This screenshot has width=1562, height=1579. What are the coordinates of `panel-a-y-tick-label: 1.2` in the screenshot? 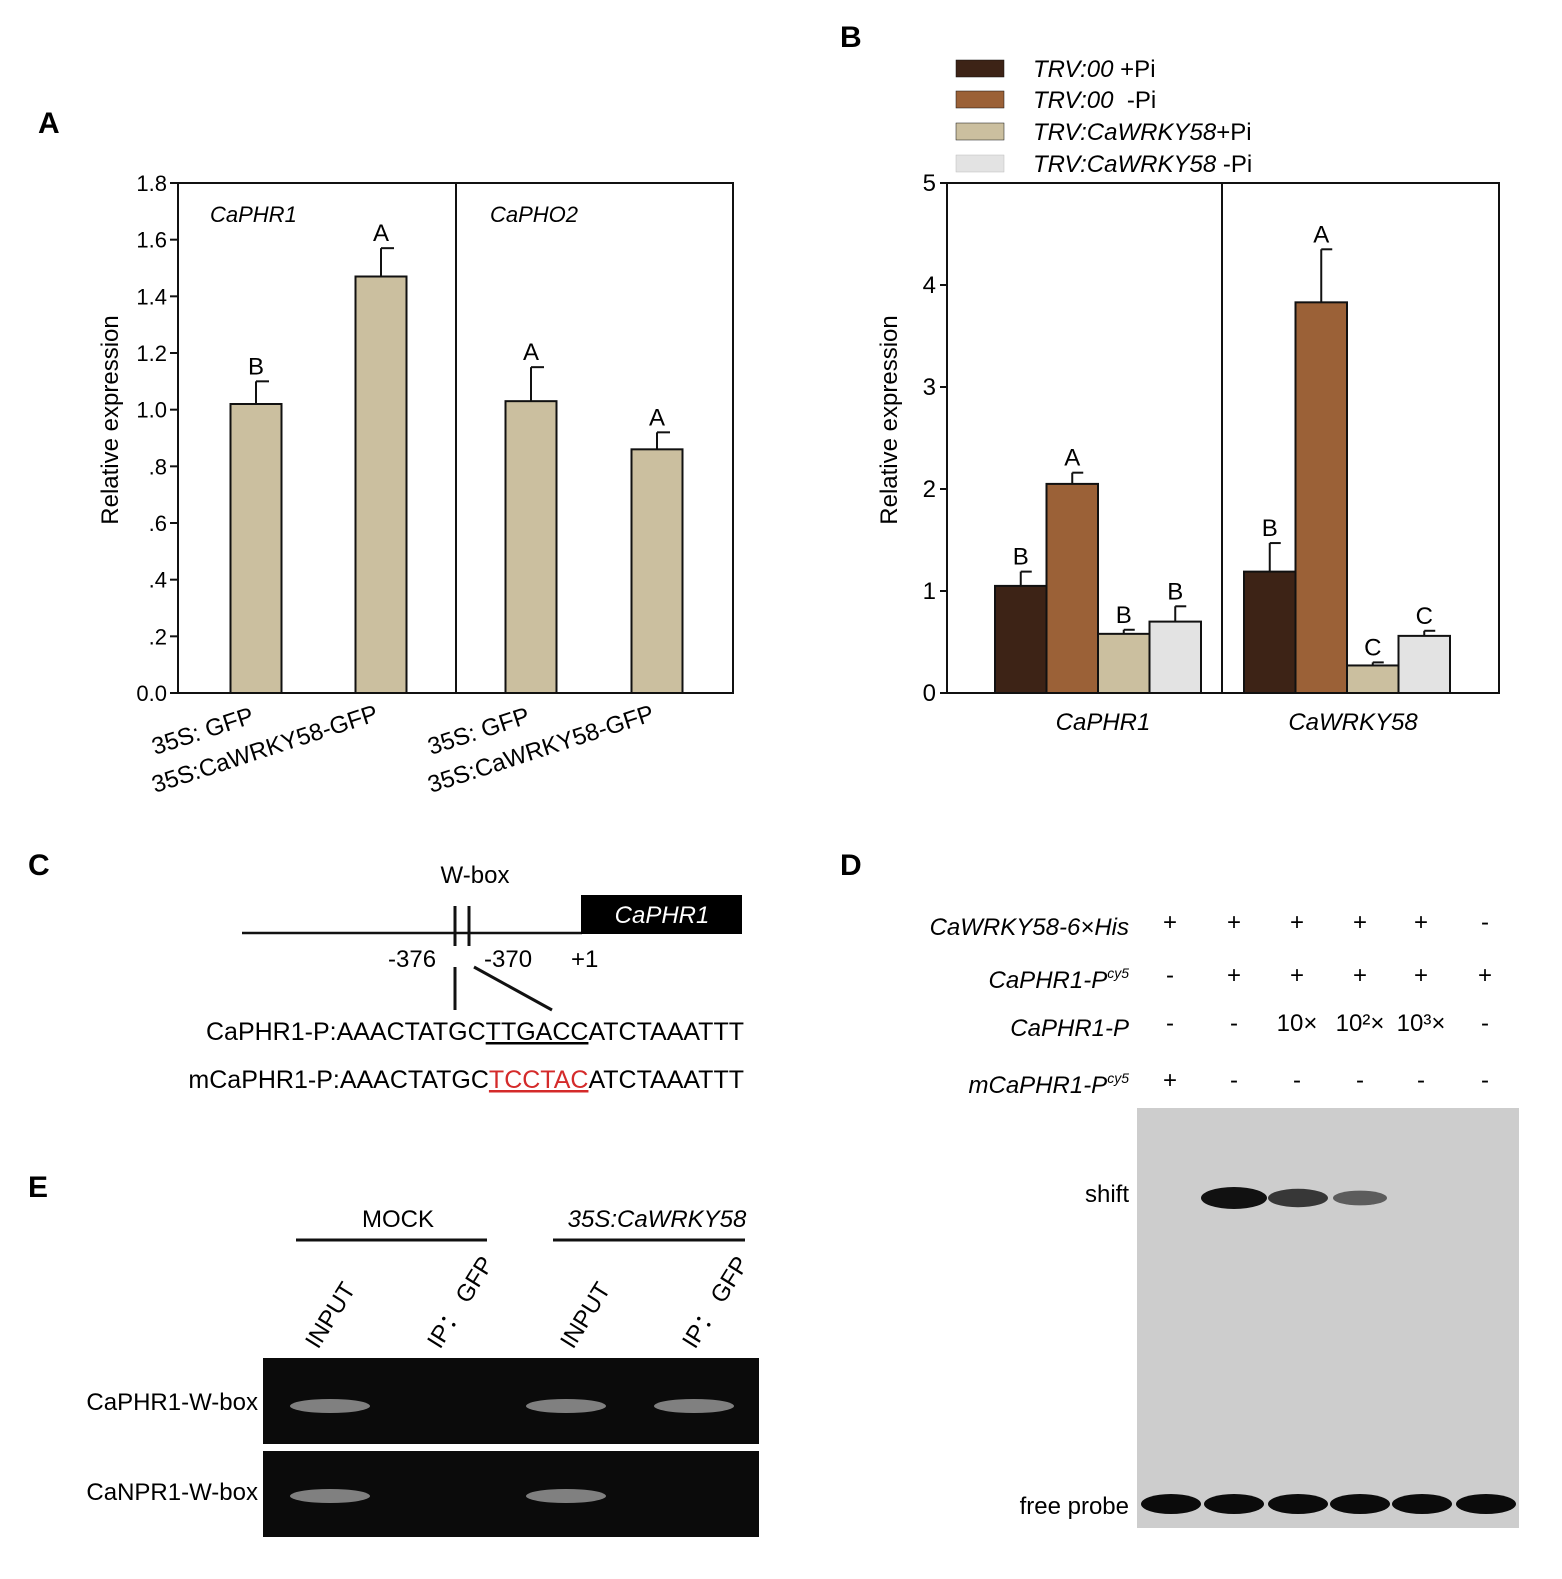 It's located at (151, 353).